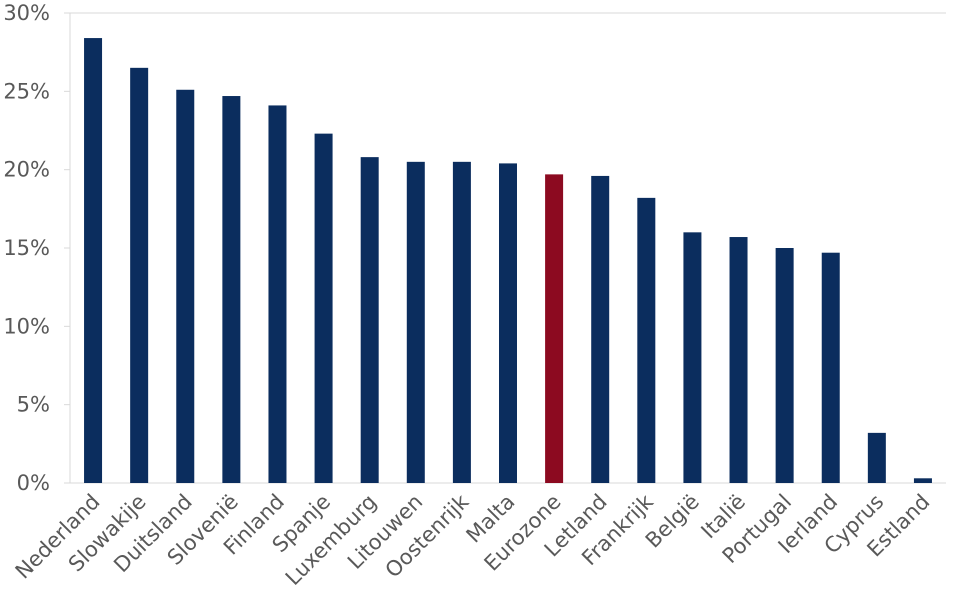  I want to click on y-tick-label: 15%, so click(26, 248).